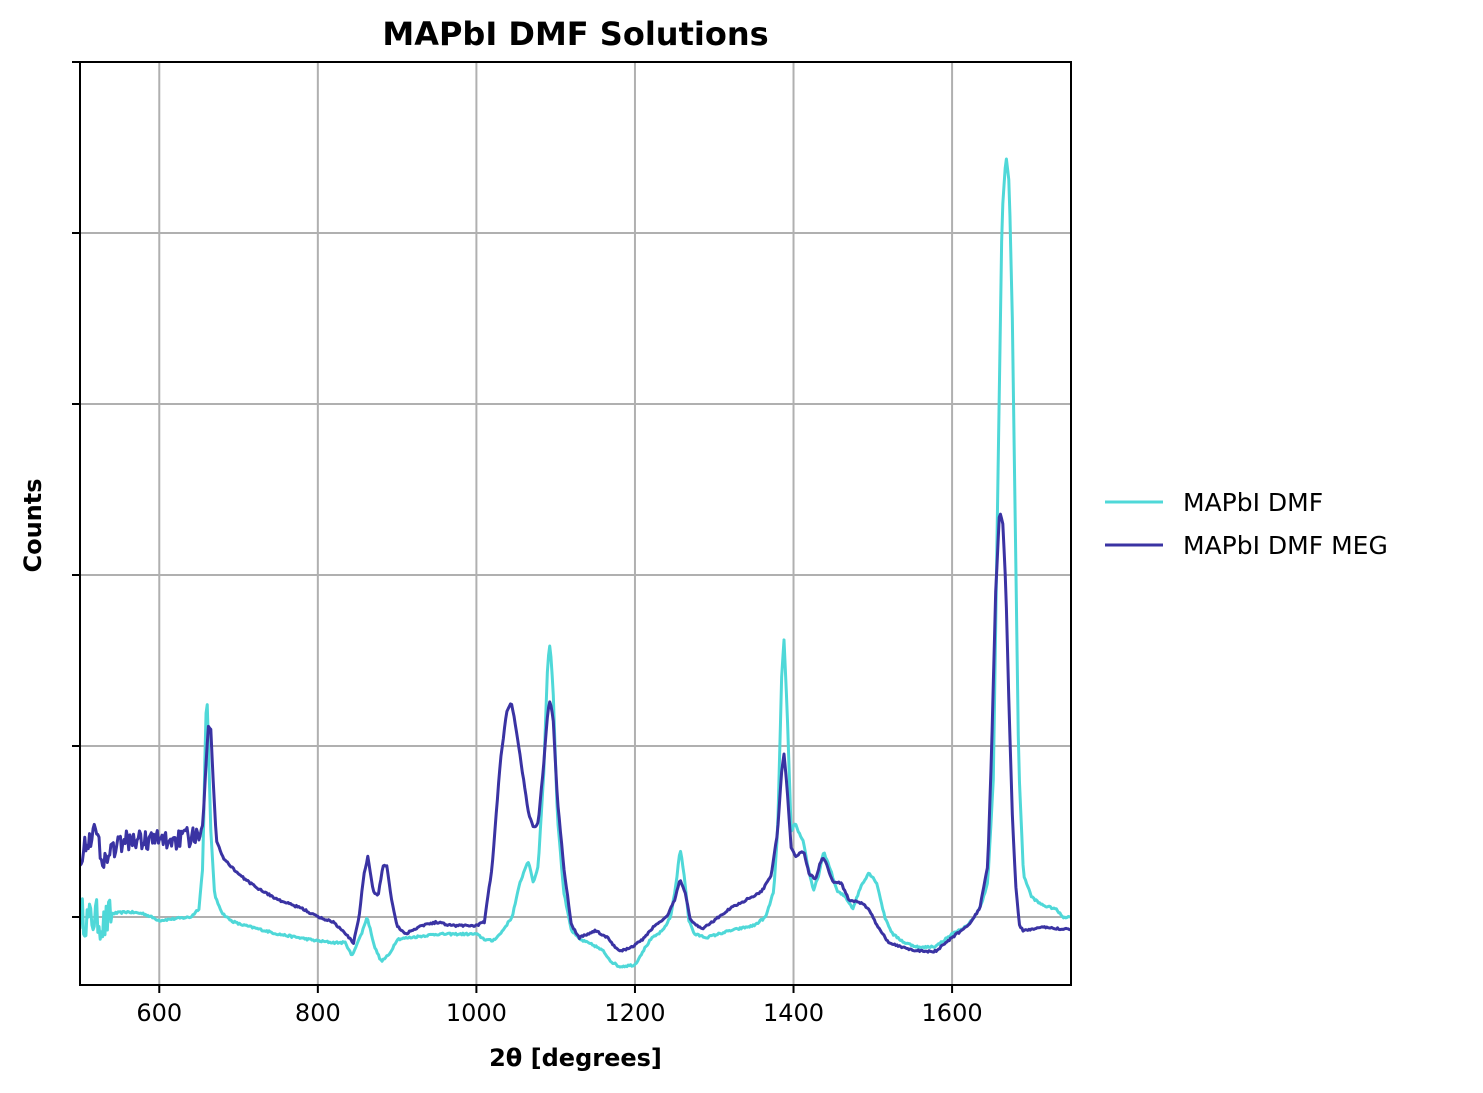 The height and width of the screenshot is (1093, 1483). I want to click on x-tick-label: 1200, so click(634, 1013).